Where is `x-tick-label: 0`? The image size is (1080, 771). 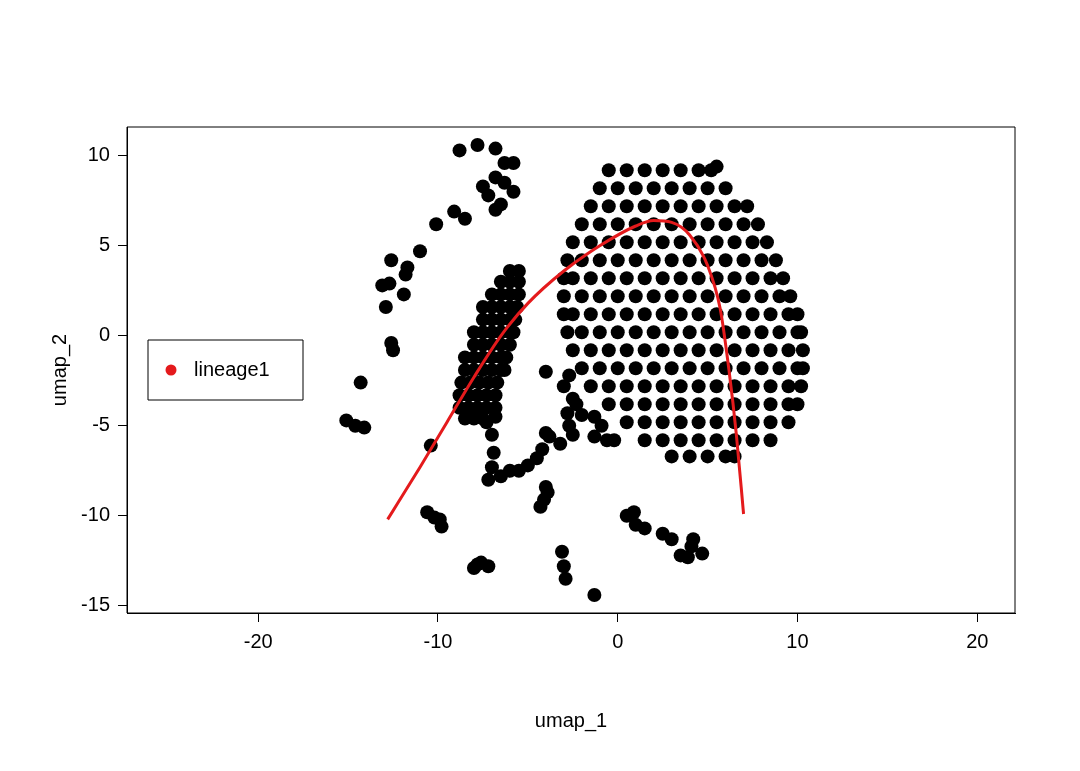
x-tick-label: 0 is located at coordinates (618, 640).